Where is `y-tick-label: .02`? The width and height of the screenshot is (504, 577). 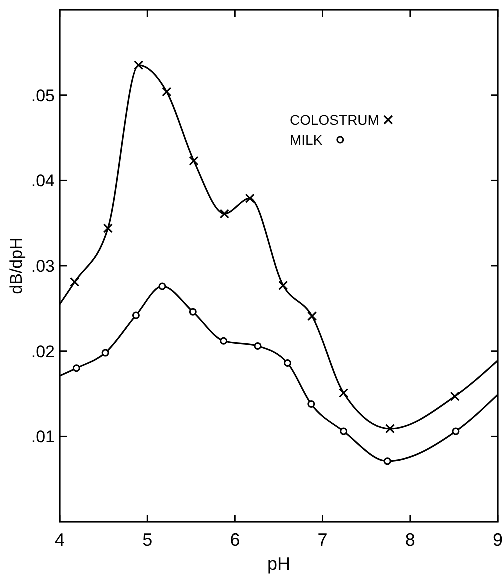 y-tick-label: .02 is located at coordinates (43, 352).